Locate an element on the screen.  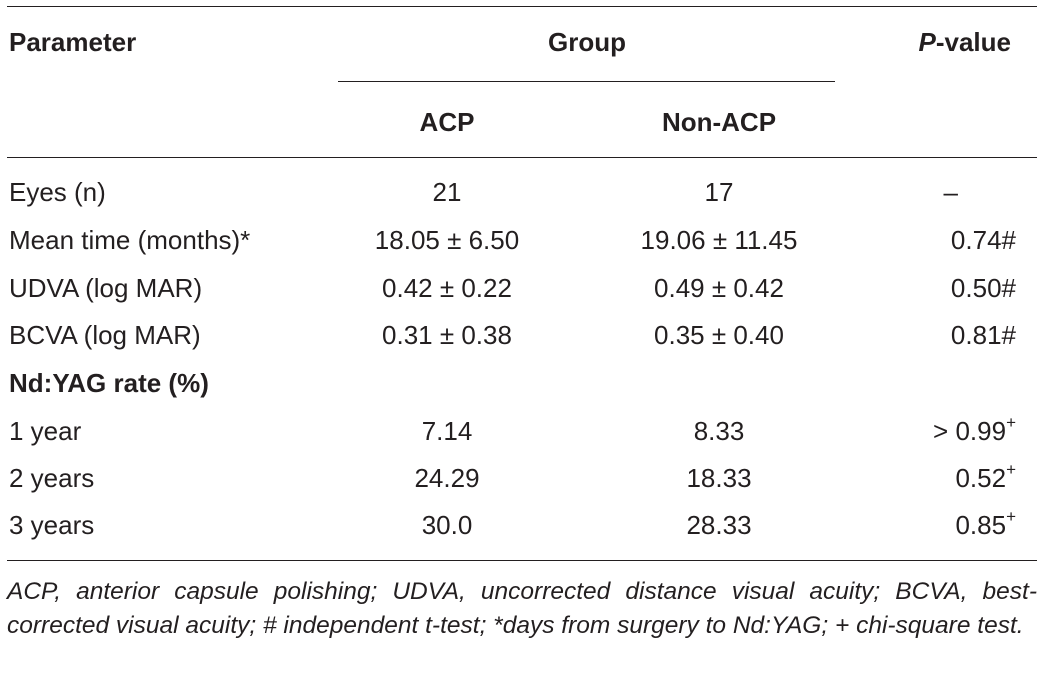
table-bottom-rule is located at coordinates (522, 560).